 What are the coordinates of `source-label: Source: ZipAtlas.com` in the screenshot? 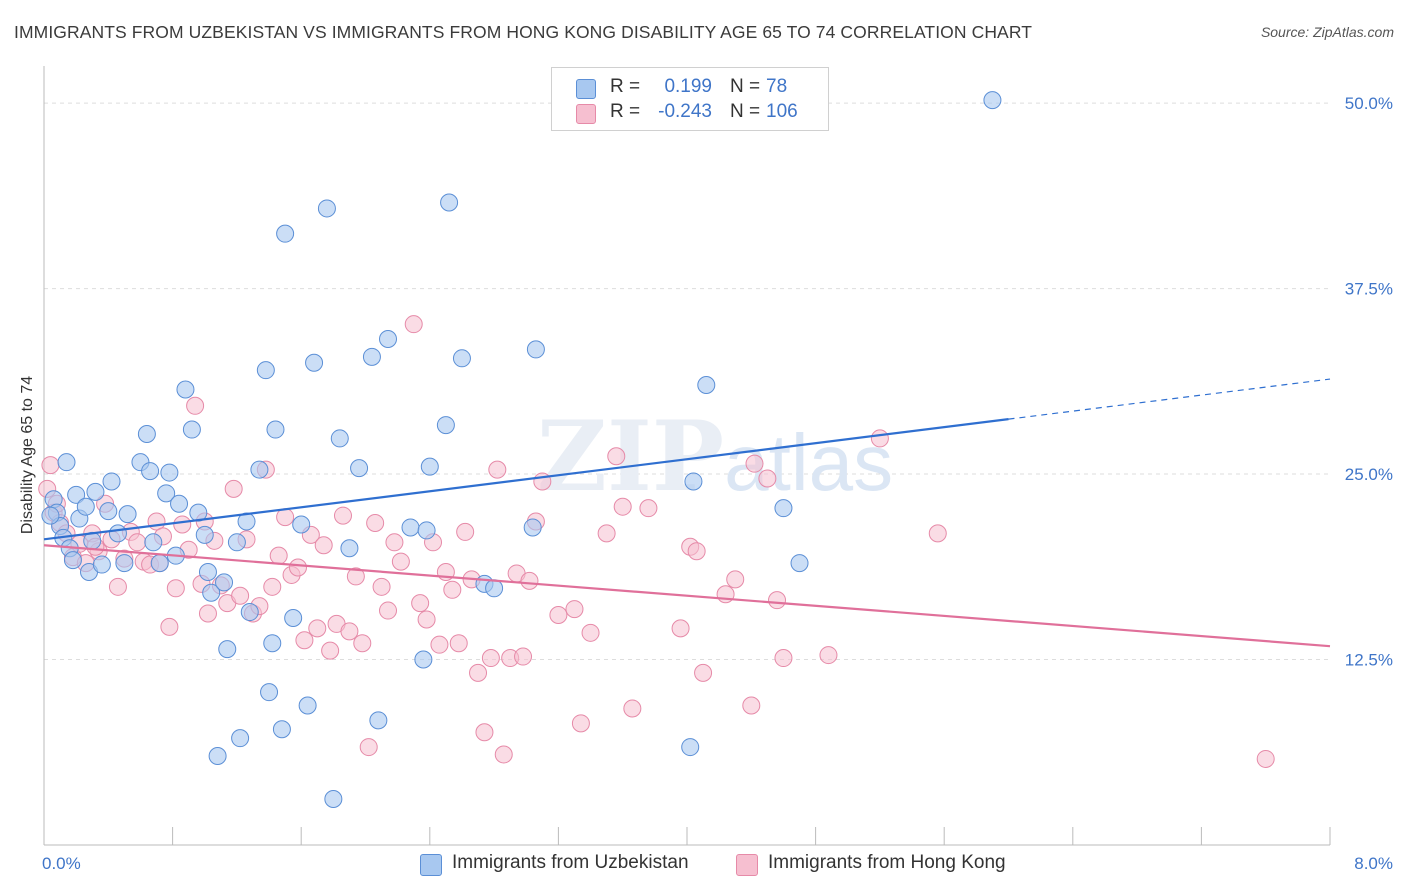 It's located at (1327, 32).